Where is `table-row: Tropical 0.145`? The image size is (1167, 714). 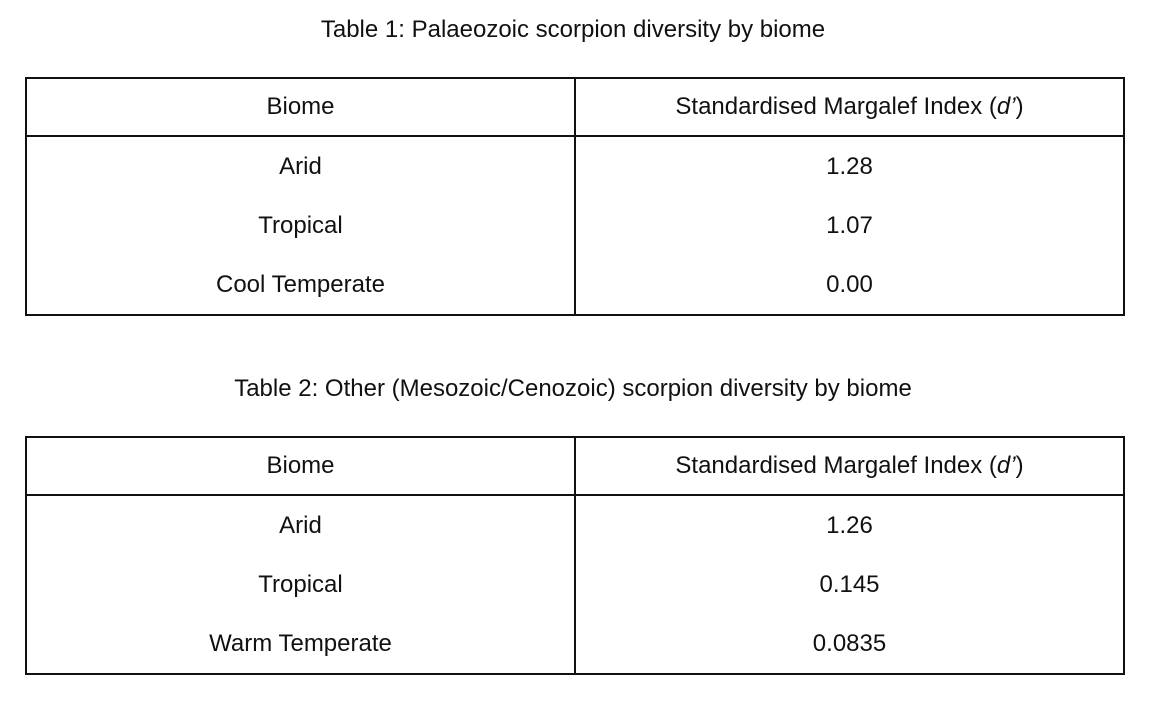 table-row: Tropical 0.145 is located at coordinates (575, 584).